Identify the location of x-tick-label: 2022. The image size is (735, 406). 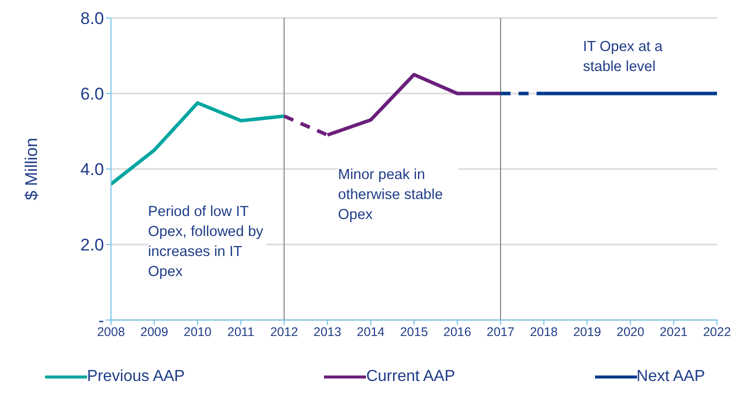
(717, 331).